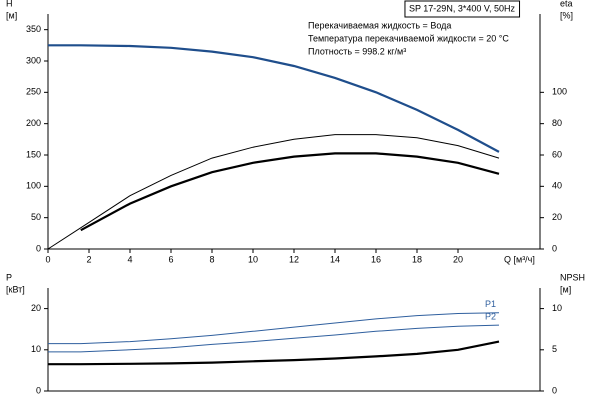 The width and height of the screenshot is (600, 400). I want to click on x-tick-label: 20, so click(458, 259).